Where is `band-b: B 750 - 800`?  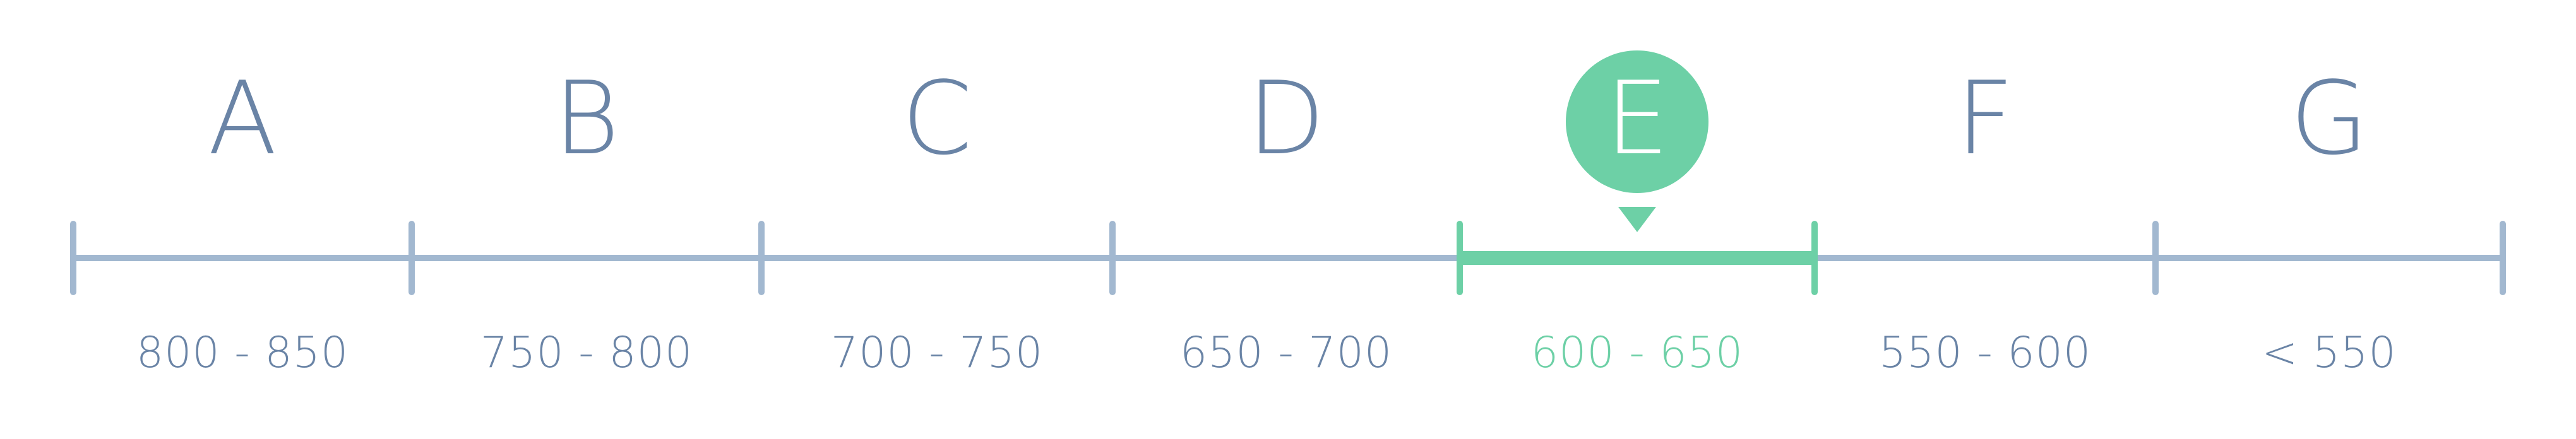
band-b: B 750 - 800 is located at coordinates (586, 220).